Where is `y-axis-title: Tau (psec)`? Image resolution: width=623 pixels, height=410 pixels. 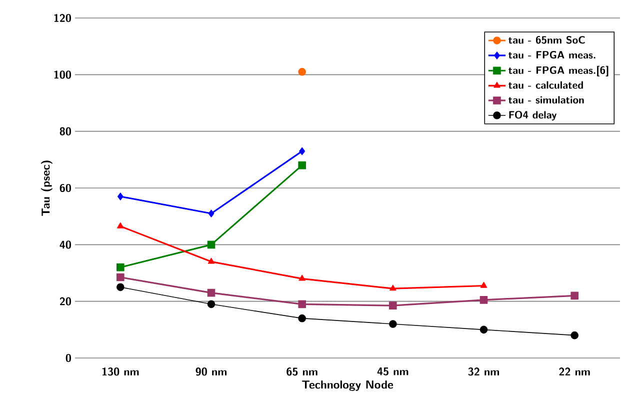
y-axis-title: Tau (psec) is located at coordinates (46, 188).